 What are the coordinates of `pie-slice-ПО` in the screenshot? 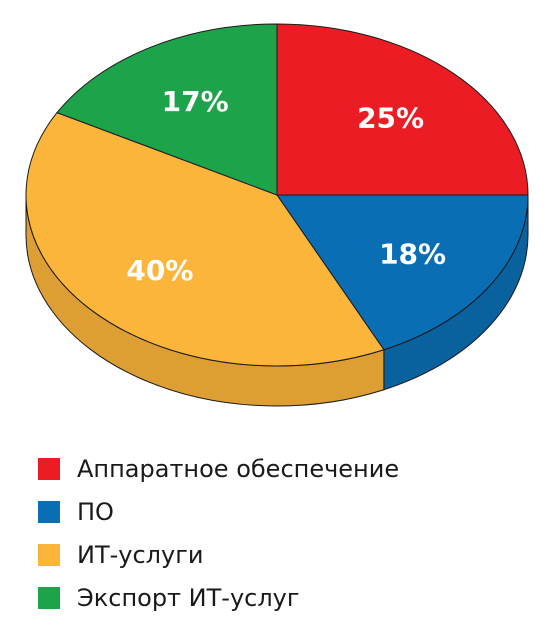 It's located at (402, 272).